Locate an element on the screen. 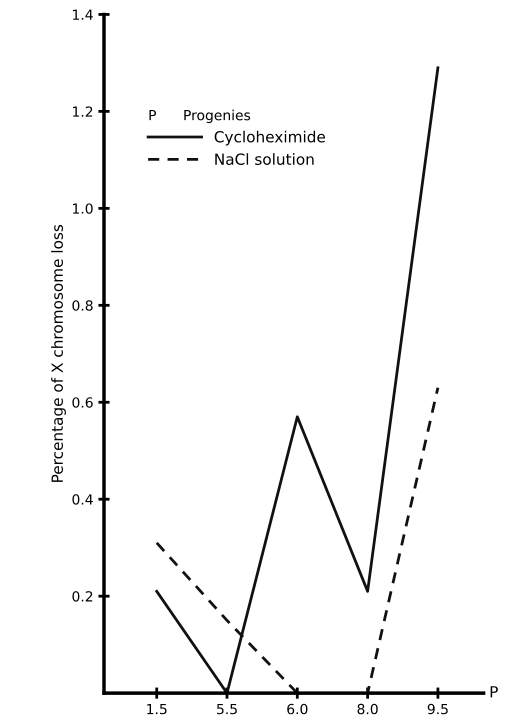 The height and width of the screenshot is (722, 520). x-tick-label: 8.0 is located at coordinates (368, 709).